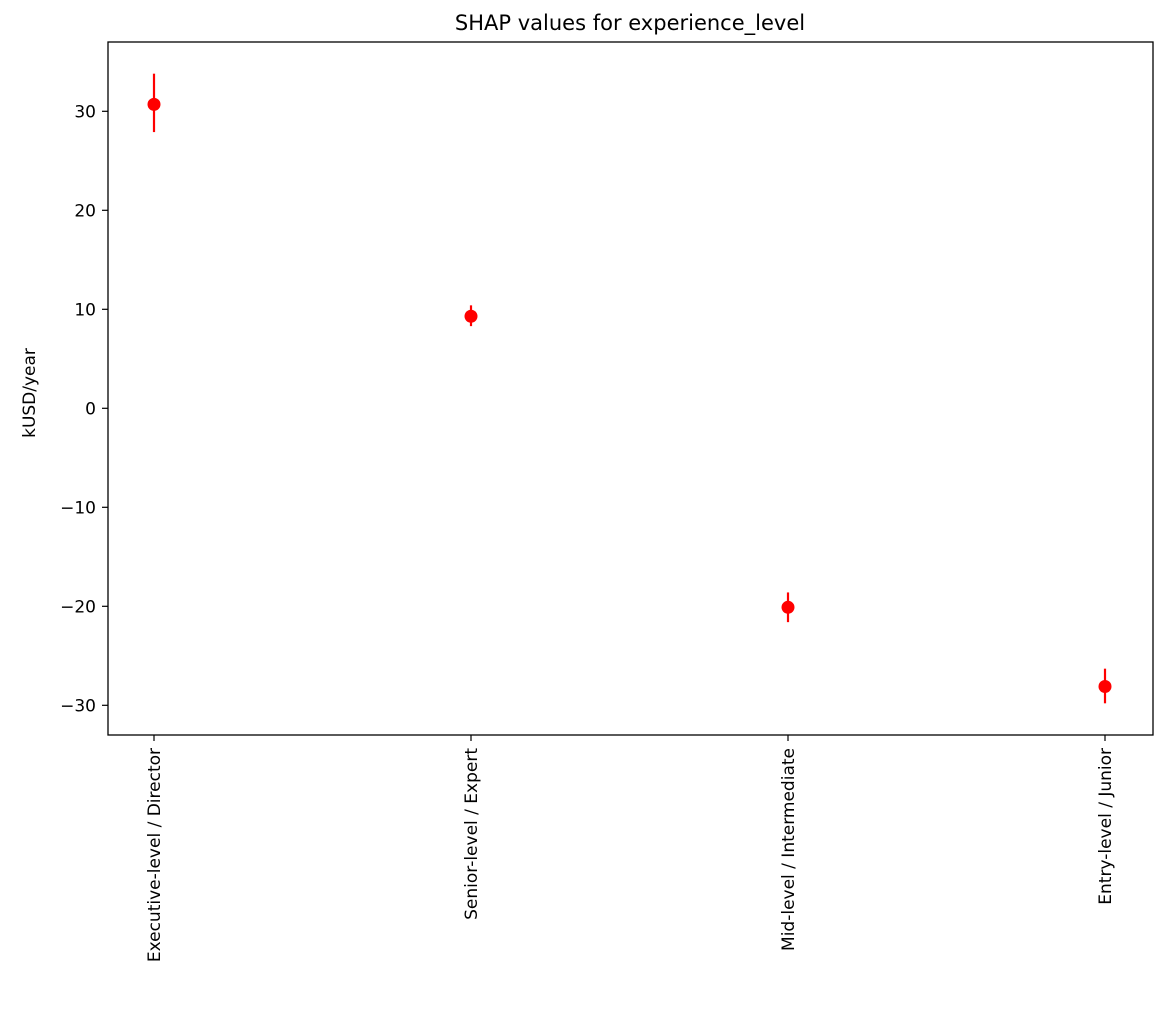 The height and width of the screenshot is (1032, 1172). Describe the element at coordinates (84, 409) in the screenshot. I see `y-axis: −30 −20 −10 0 10 20 30` at that location.